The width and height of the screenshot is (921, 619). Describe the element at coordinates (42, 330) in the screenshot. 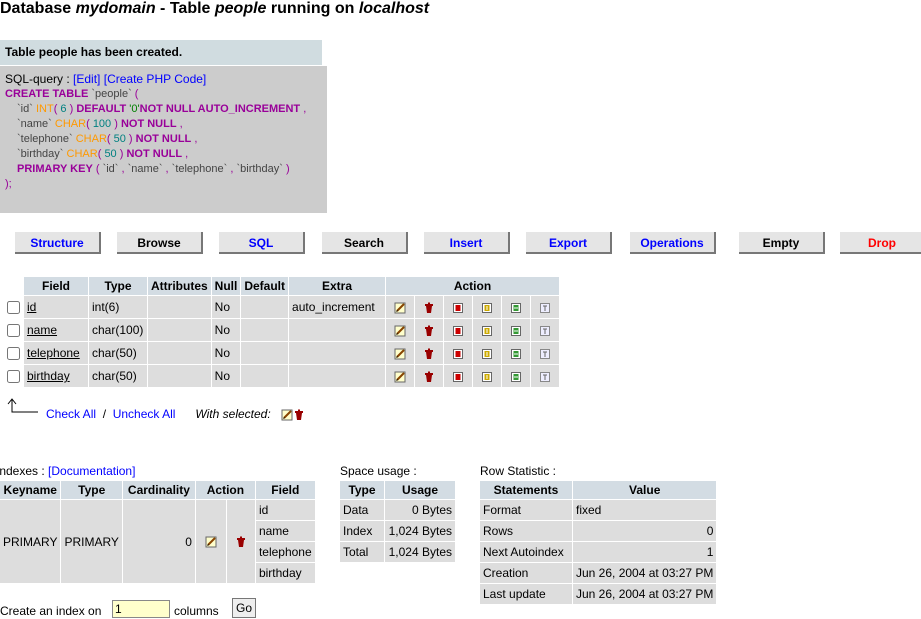

I see `field-name-link: name` at that location.